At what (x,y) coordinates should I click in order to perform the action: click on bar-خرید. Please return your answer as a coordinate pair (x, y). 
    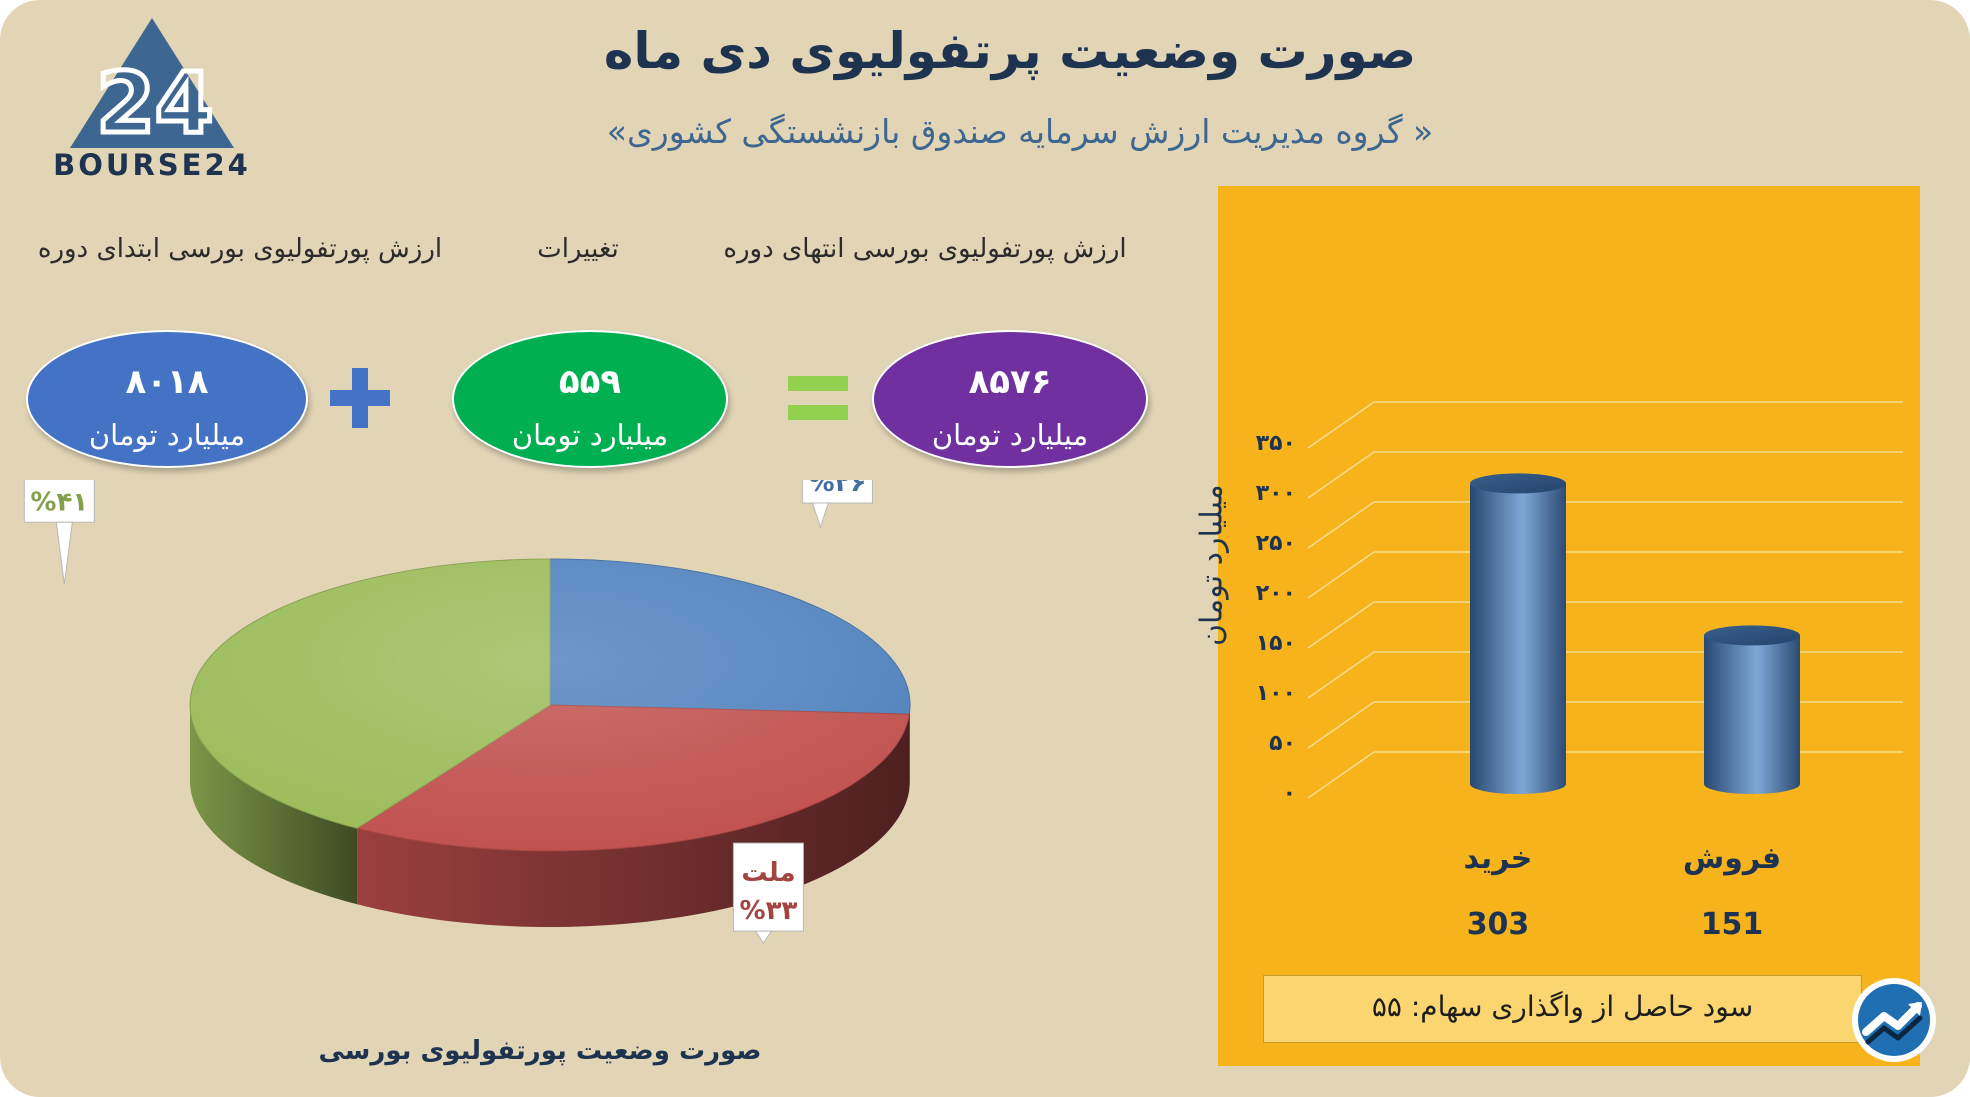
    Looking at the image, I should click on (1518, 633).